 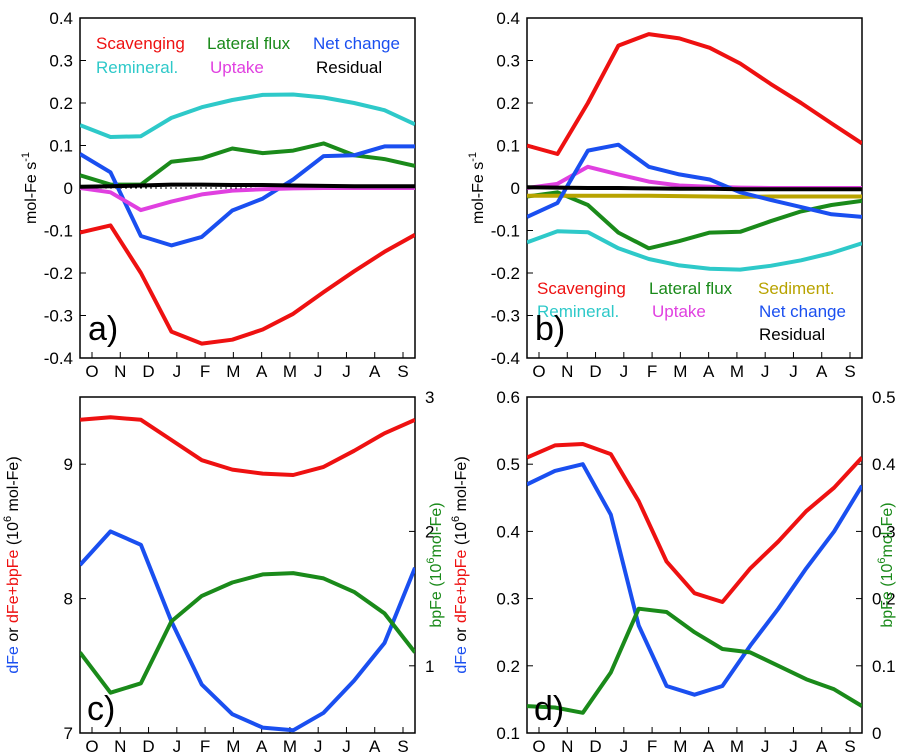 What do you see at coordinates (505, 358) in the screenshot?
I see `y-tick-label: -0.4` at bounding box center [505, 358].